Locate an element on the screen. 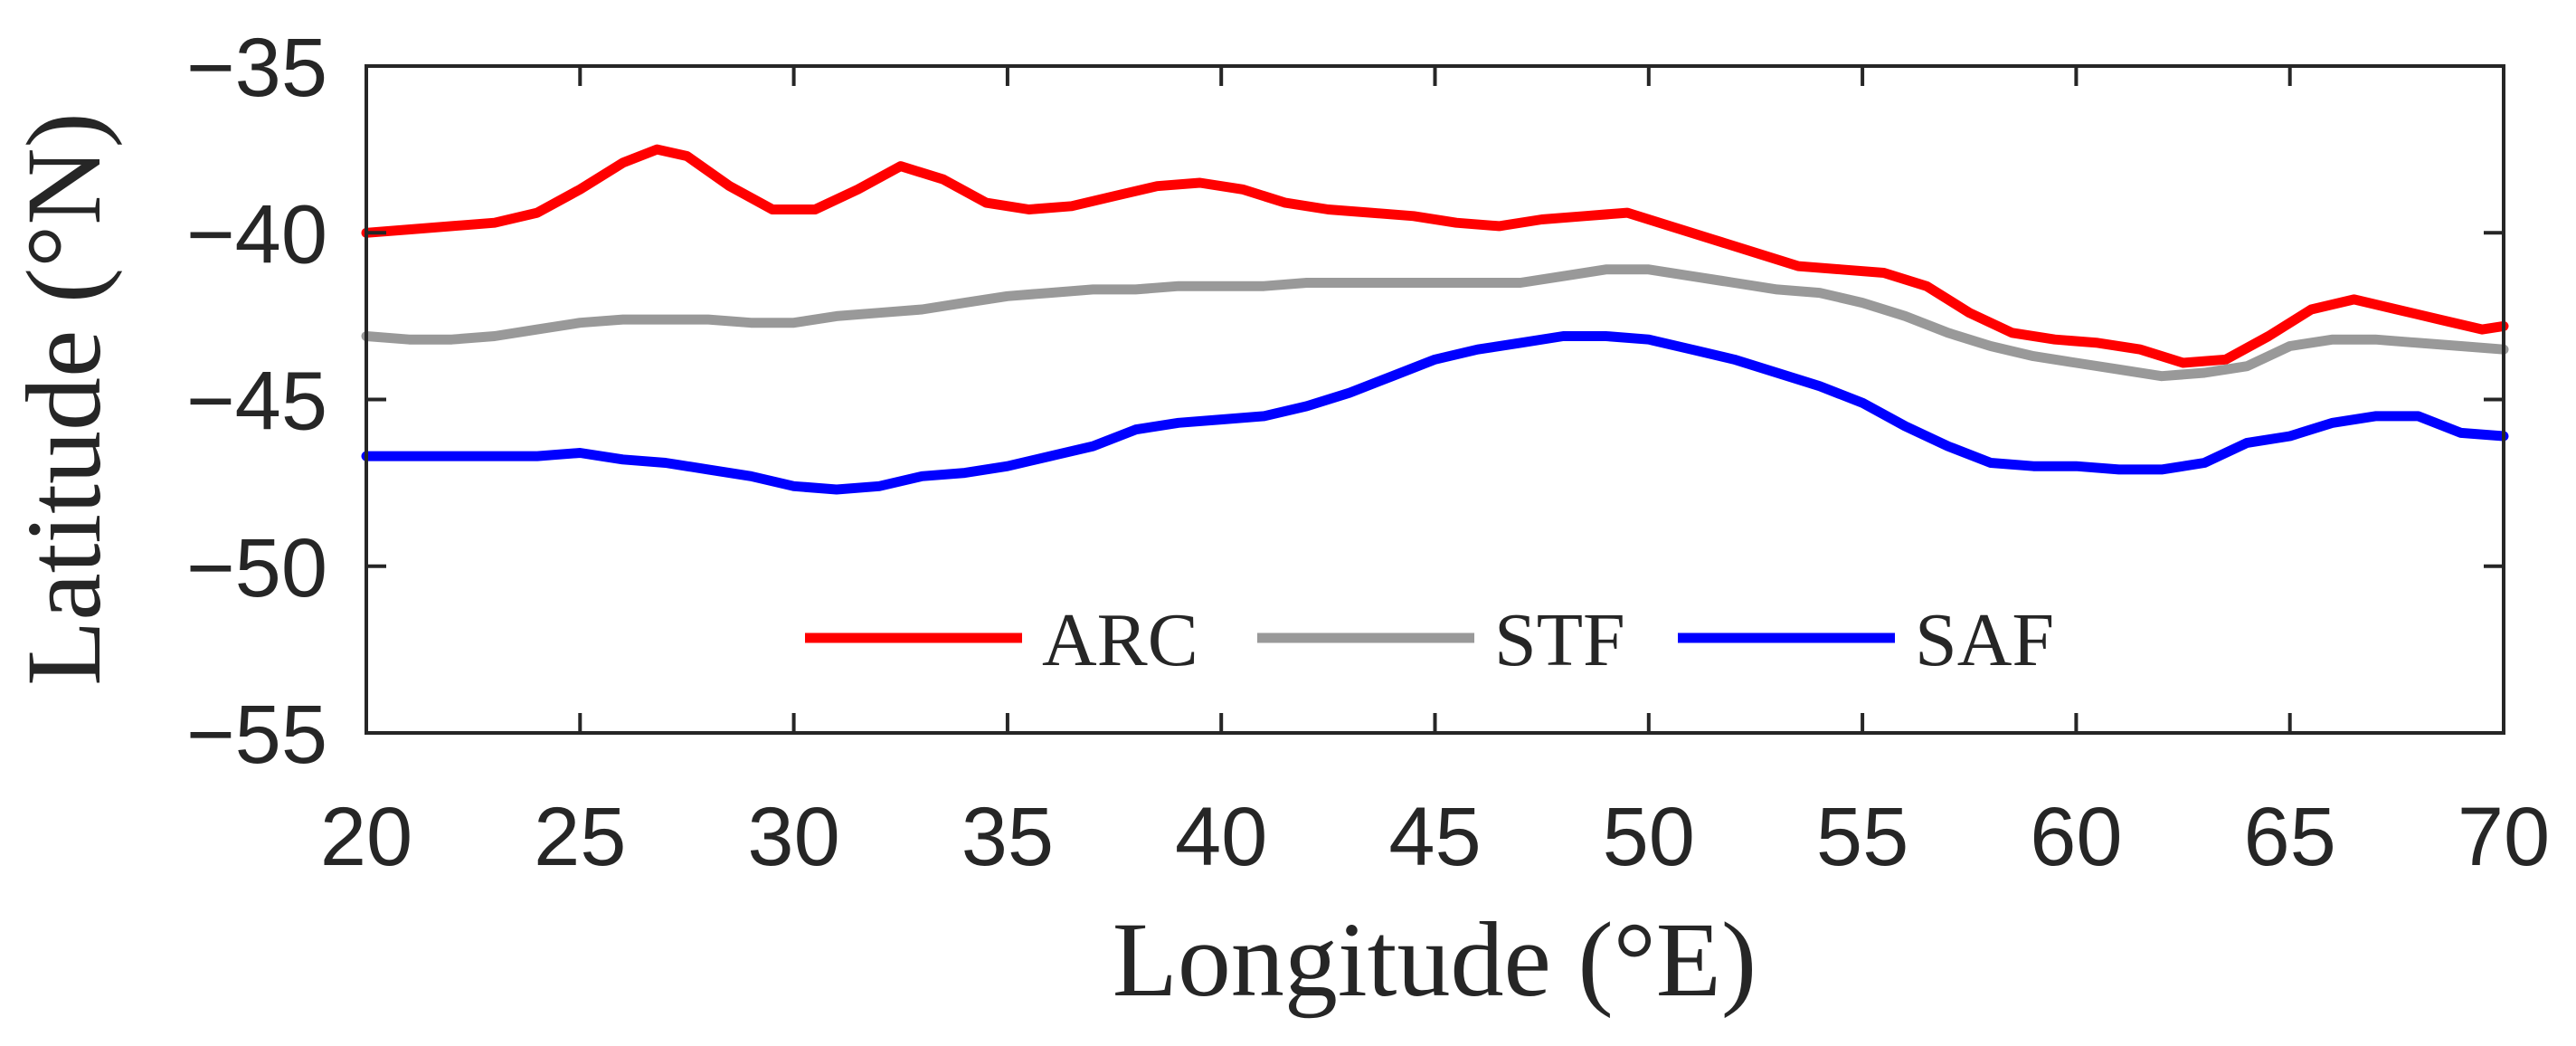 The height and width of the screenshot is (1046, 2576). legend-label-stf: STF is located at coordinates (1559, 640).